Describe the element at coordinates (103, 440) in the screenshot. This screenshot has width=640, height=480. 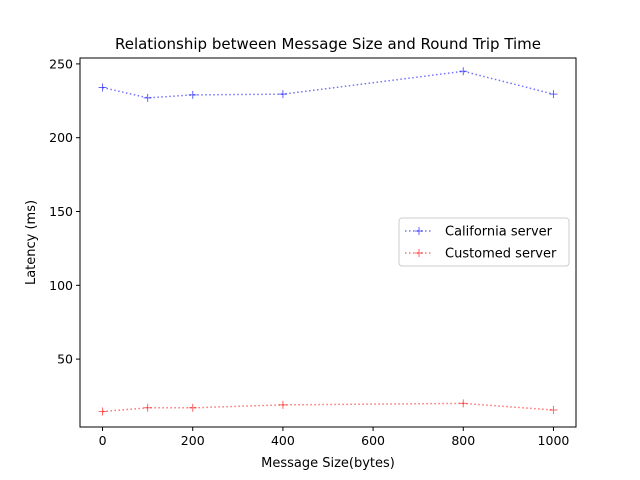
I see `x-tick-label: 0` at that location.